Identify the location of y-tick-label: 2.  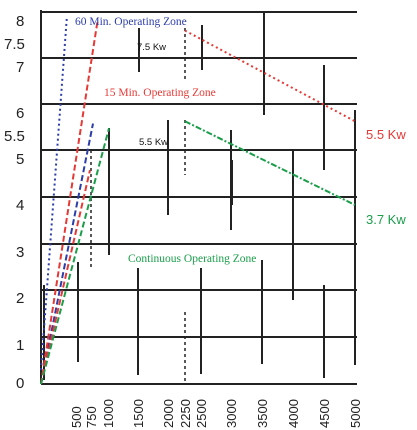
(20, 298).